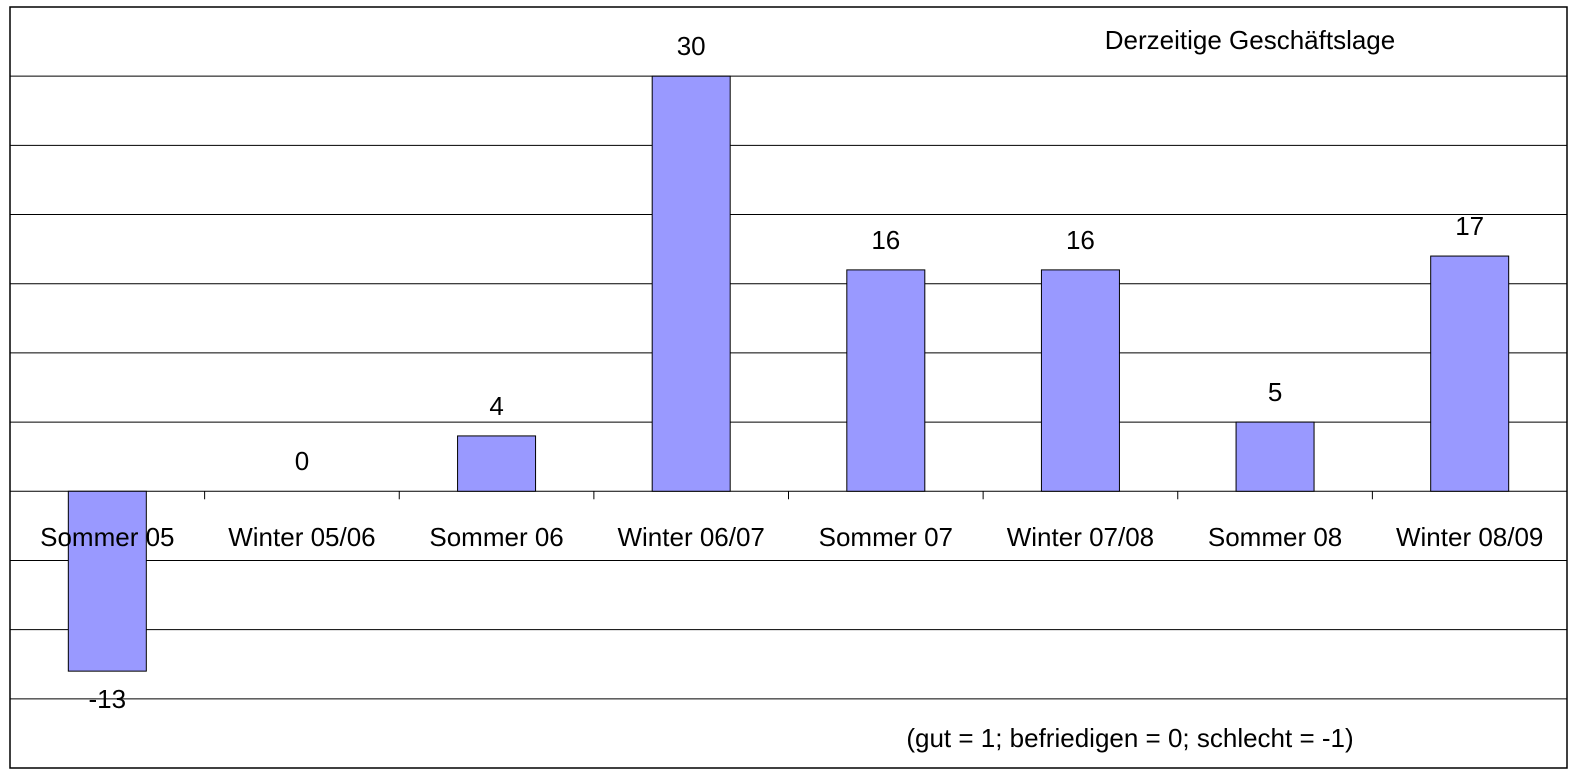  What do you see at coordinates (1275, 537) in the screenshot?
I see `x-tick-label: Sommer 08` at bounding box center [1275, 537].